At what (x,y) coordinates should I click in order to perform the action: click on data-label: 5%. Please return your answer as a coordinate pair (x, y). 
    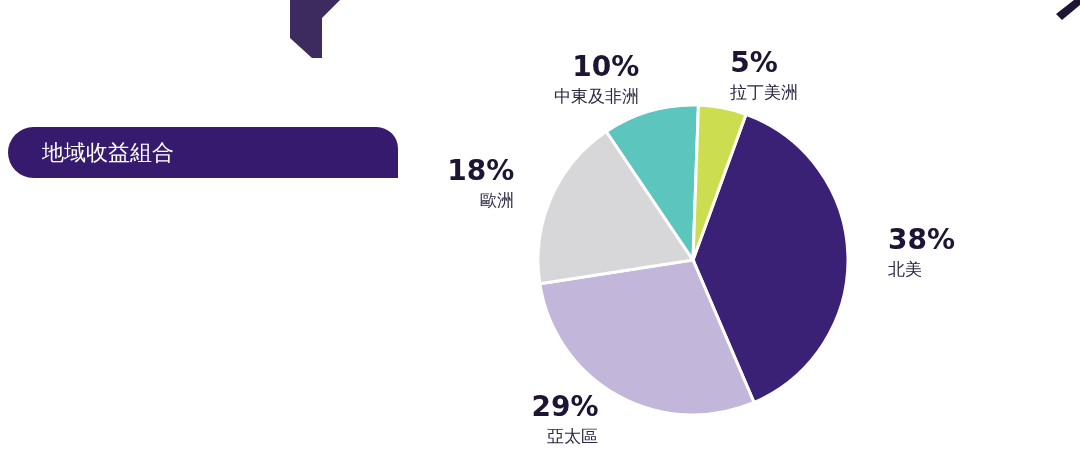
    Looking at the image, I should click on (754, 63).